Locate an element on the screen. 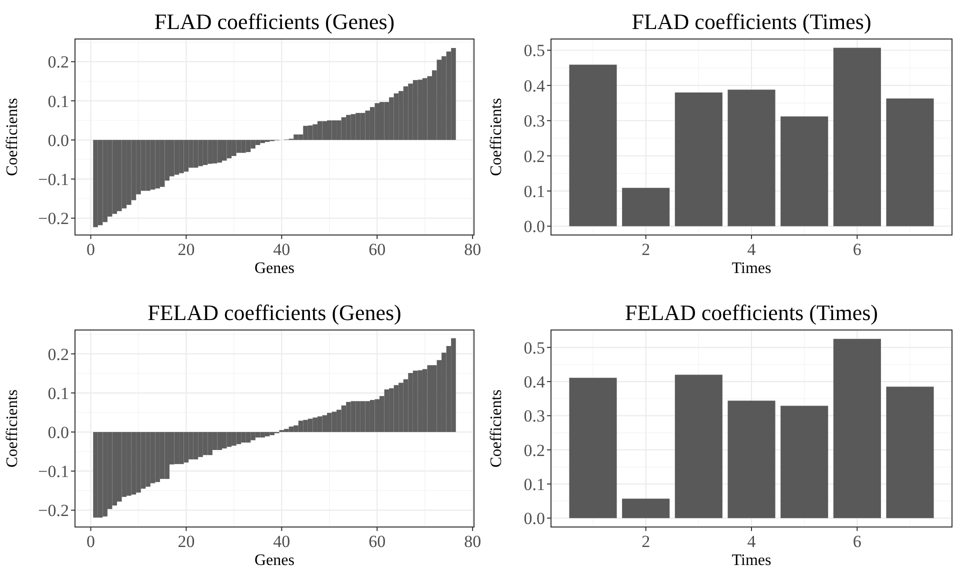 The image size is (955, 573). chart-title: FLAD coefficients (Times) is located at coordinates (752, 21).